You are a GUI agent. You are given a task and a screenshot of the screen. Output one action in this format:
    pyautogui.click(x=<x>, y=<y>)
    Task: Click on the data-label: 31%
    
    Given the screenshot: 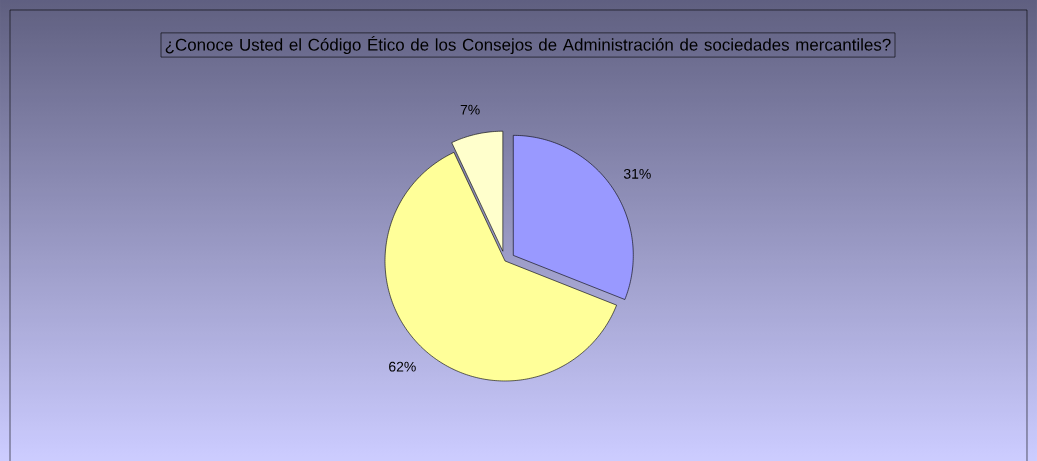 What is the action you would take?
    pyautogui.click(x=637, y=173)
    